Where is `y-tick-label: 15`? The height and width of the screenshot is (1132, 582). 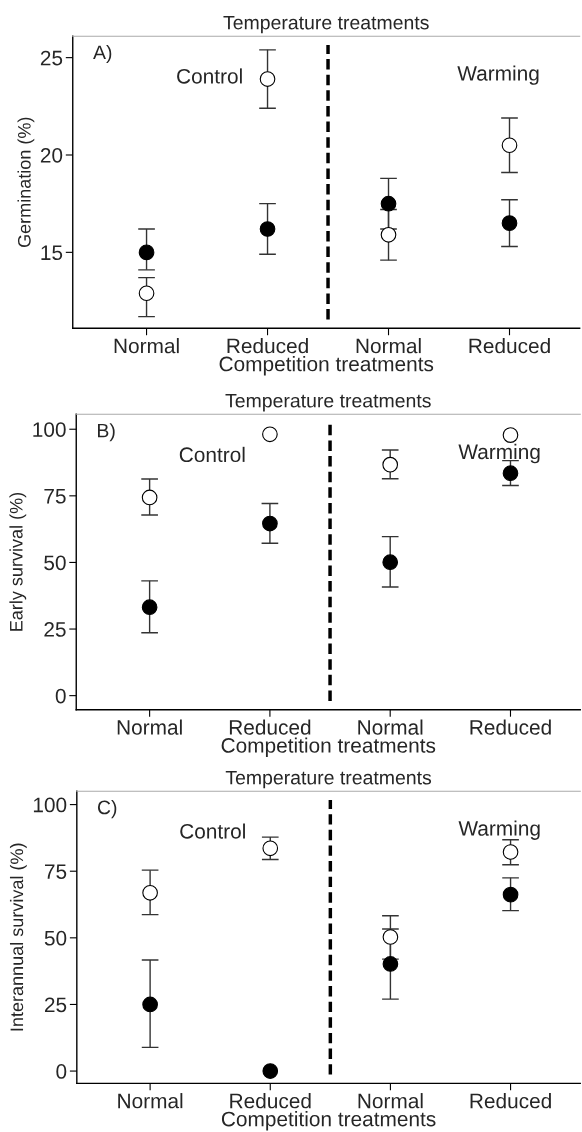 y-tick-label: 15 is located at coordinates (52, 253).